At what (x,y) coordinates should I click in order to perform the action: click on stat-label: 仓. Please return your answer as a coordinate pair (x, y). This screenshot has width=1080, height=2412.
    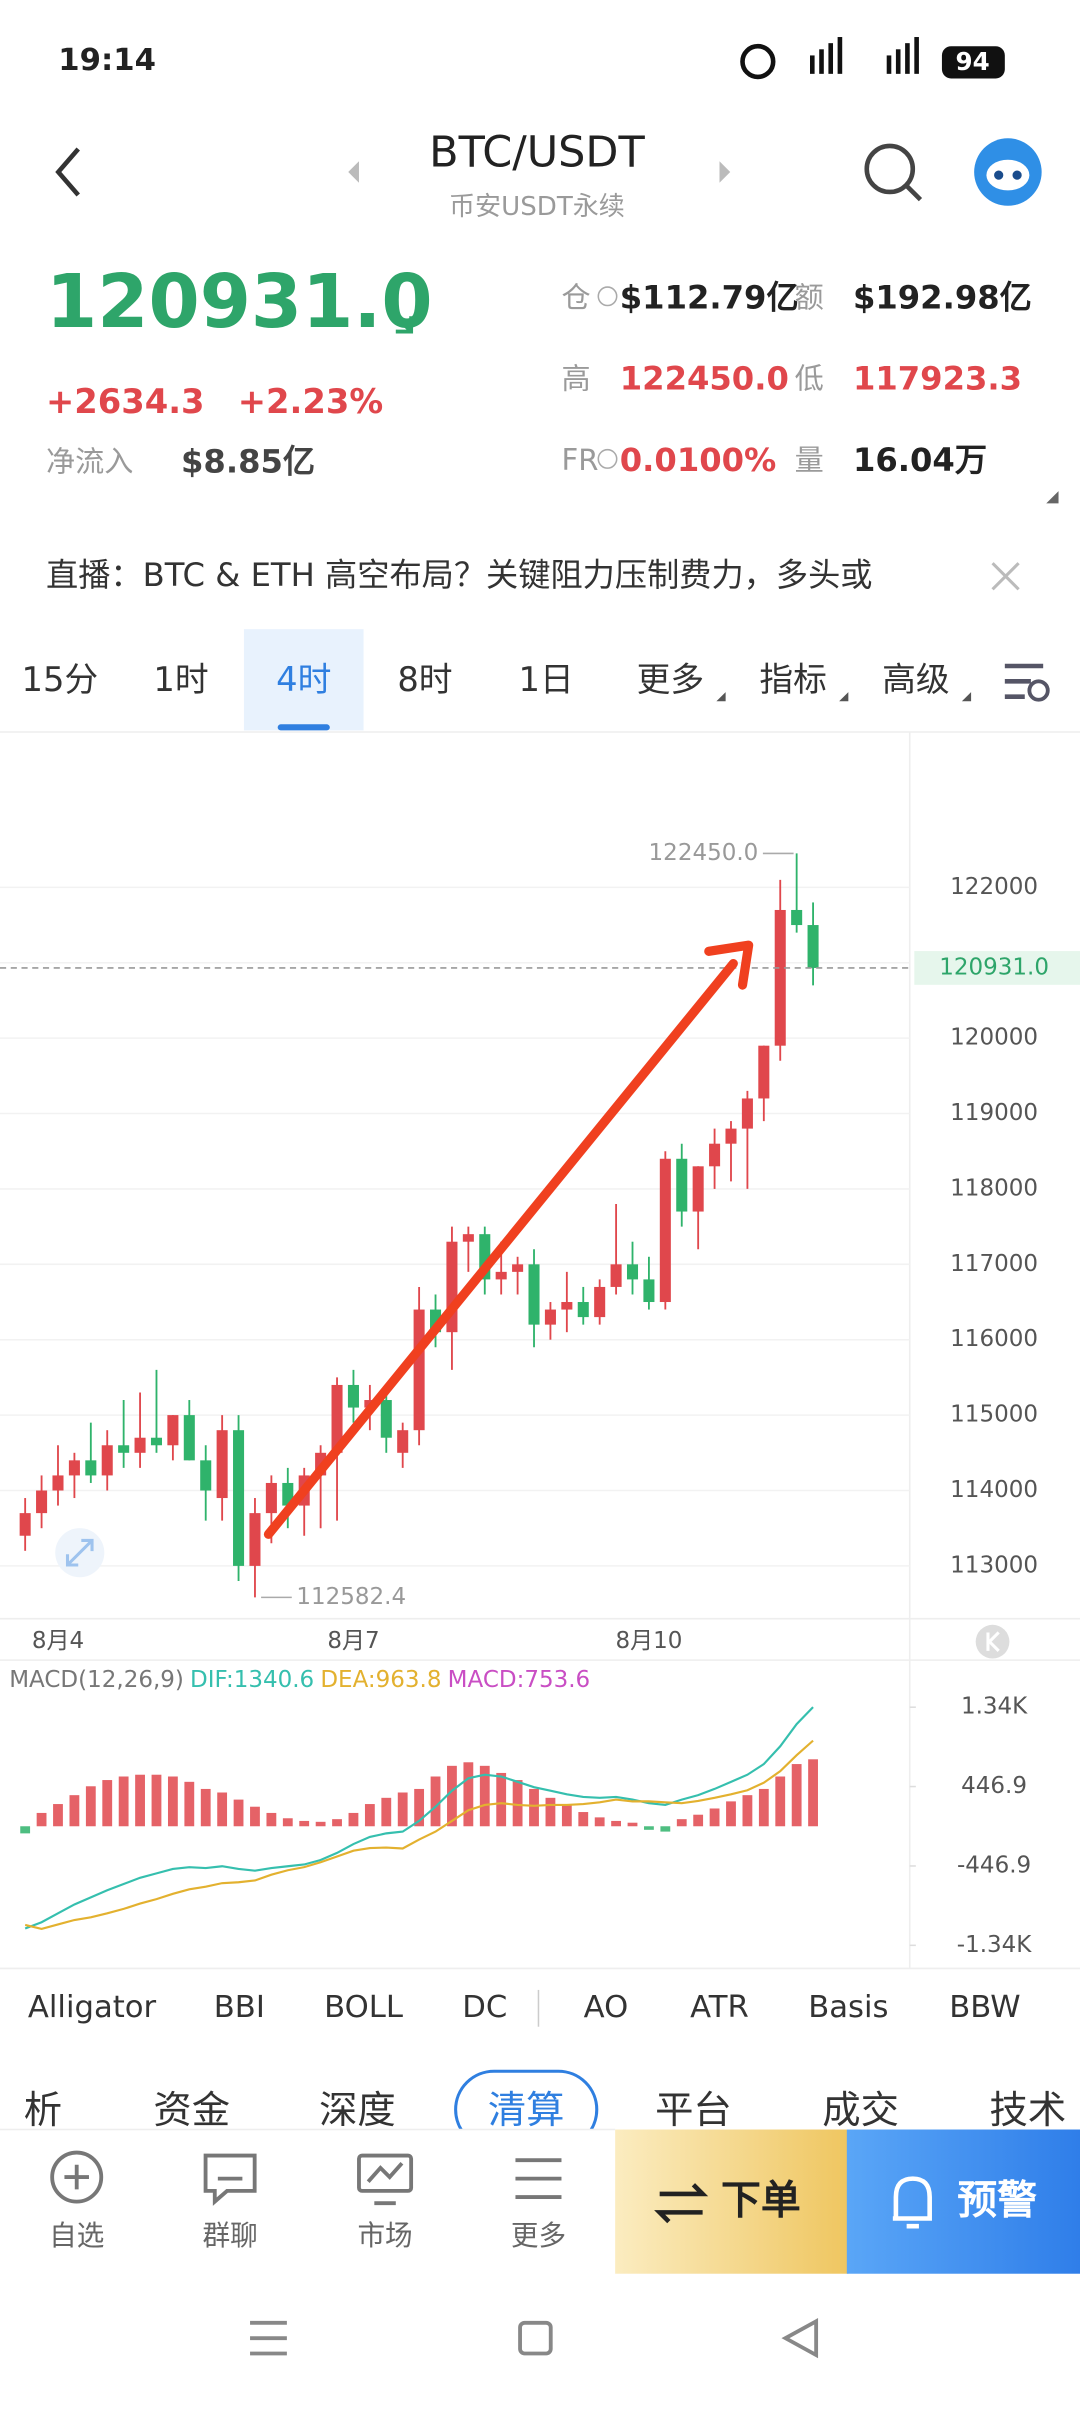
    Looking at the image, I should click on (575, 297).